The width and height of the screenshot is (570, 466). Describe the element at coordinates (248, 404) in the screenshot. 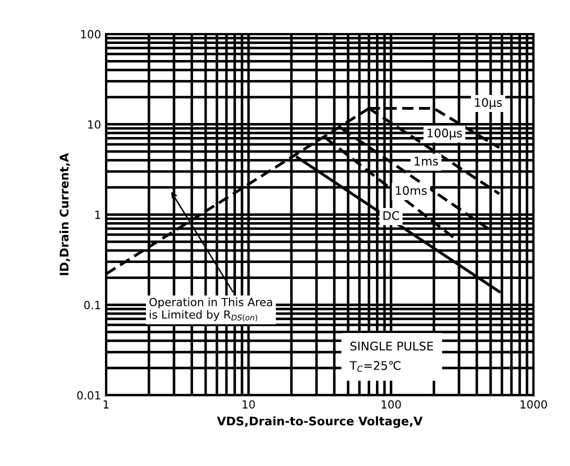

I see `x-tick-label: 10` at that location.